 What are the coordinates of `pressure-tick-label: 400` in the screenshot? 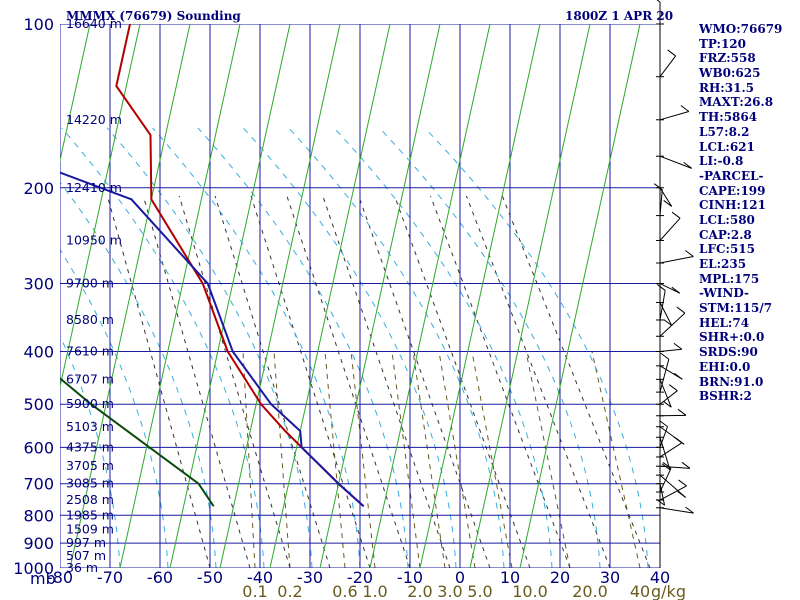 It's located at (38, 352).